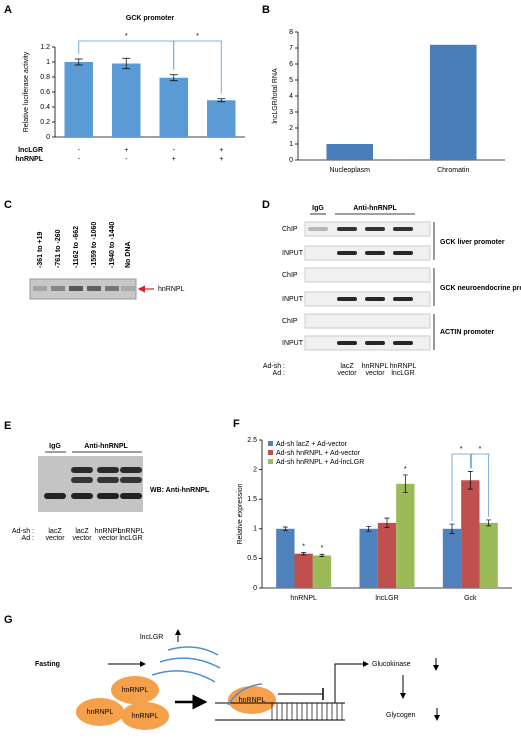 The width and height of the screenshot is (521, 743). Describe the element at coordinates (470, 598) in the screenshot. I see `x-tick-label: Gck` at that location.